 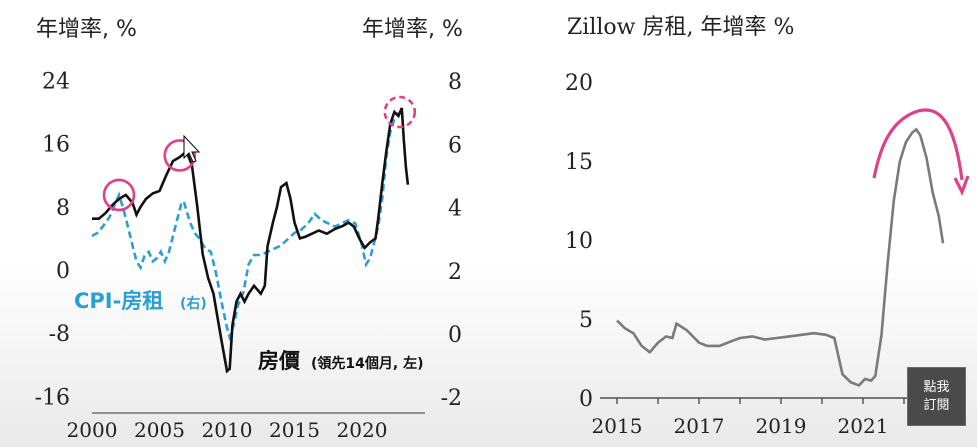 What do you see at coordinates (936, 405) in the screenshot?
I see `subscribe-button-line2: 訂閱` at bounding box center [936, 405].